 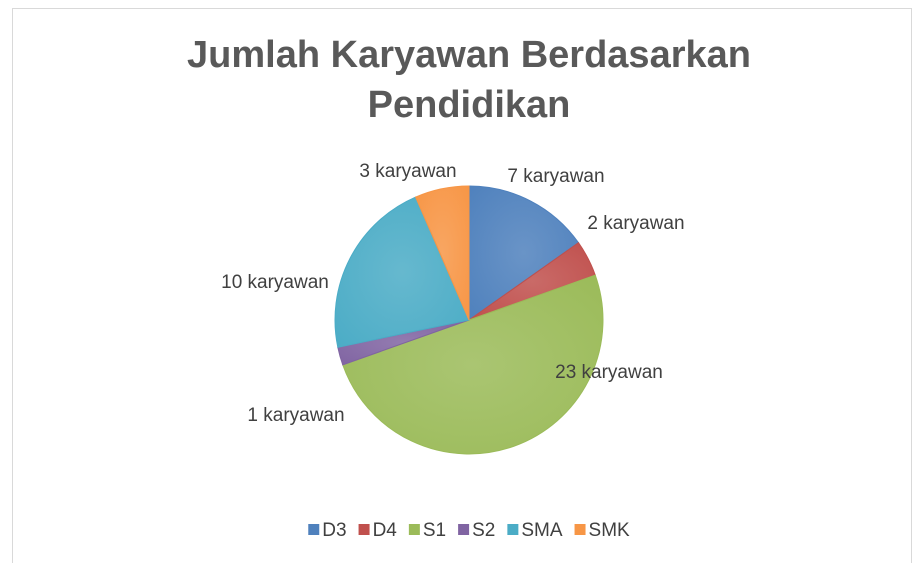 What do you see at coordinates (610, 530) in the screenshot?
I see `legend-label: SMK` at bounding box center [610, 530].